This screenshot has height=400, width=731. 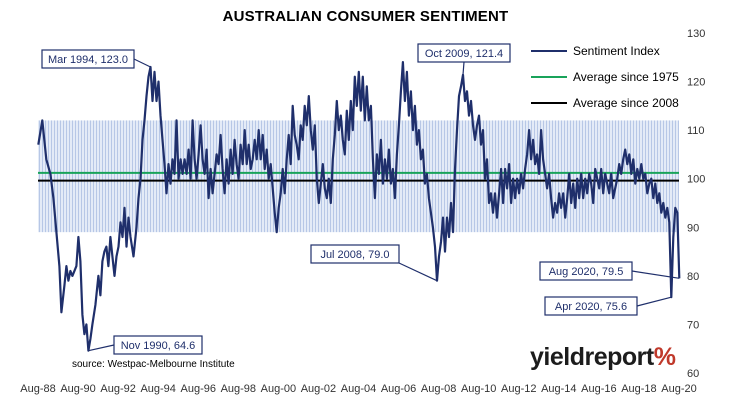 What do you see at coordinates (198, 389) in the screenshot?
I see `x-tick-label: Aug-96` at bounding box center [198, 389].